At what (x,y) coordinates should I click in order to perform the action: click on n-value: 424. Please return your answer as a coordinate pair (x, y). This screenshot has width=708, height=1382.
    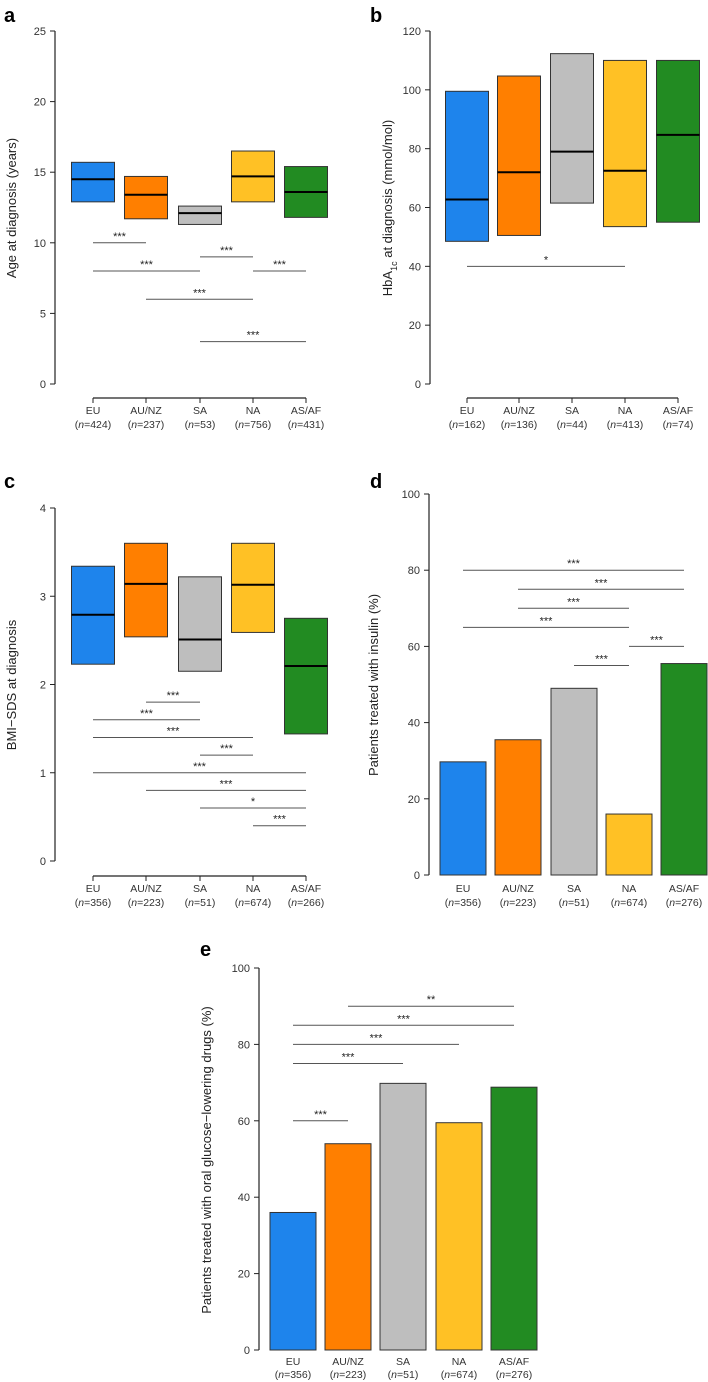
    Looking at the image, I should click on (99, 425).